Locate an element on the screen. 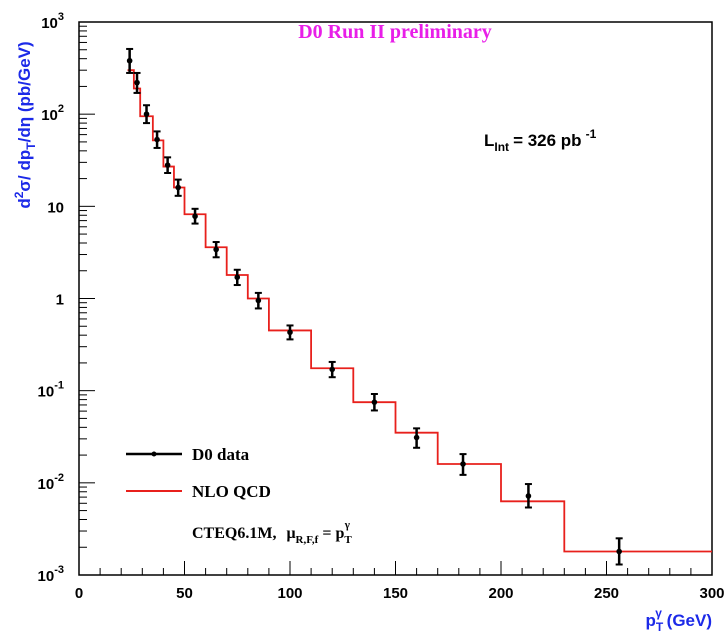  legend-data-marker is located at coordinates (154, 454).